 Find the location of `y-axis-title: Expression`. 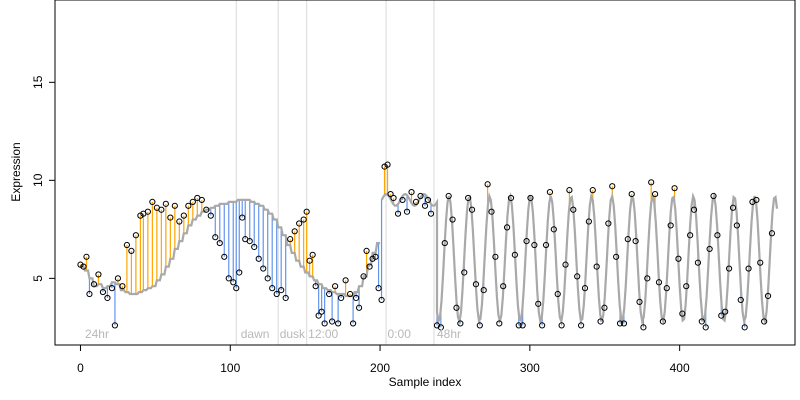

y-axis-title: Expression is located at coordinates (16, 171).